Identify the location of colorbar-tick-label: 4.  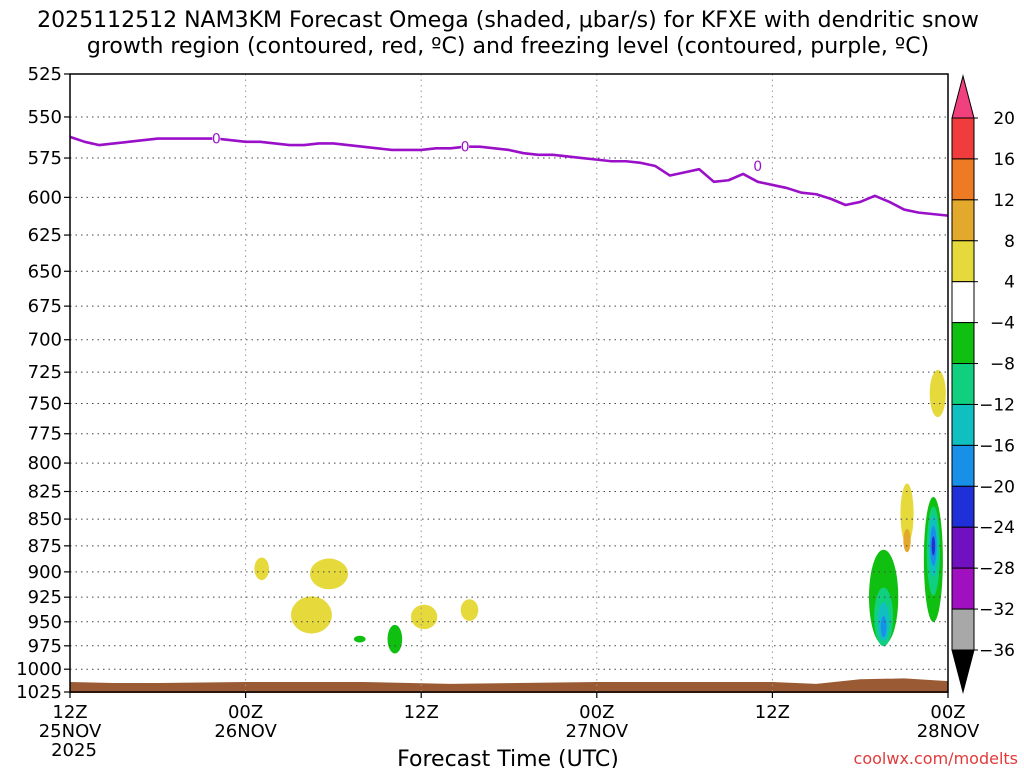
(1009, 283).